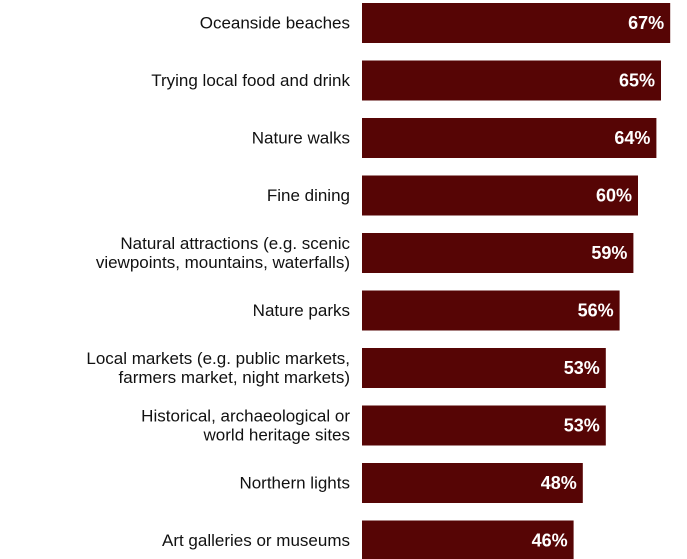 The height and width of the screenshot is (559, 687). I want to click on value-label-3: 60%, so click(614, 196).